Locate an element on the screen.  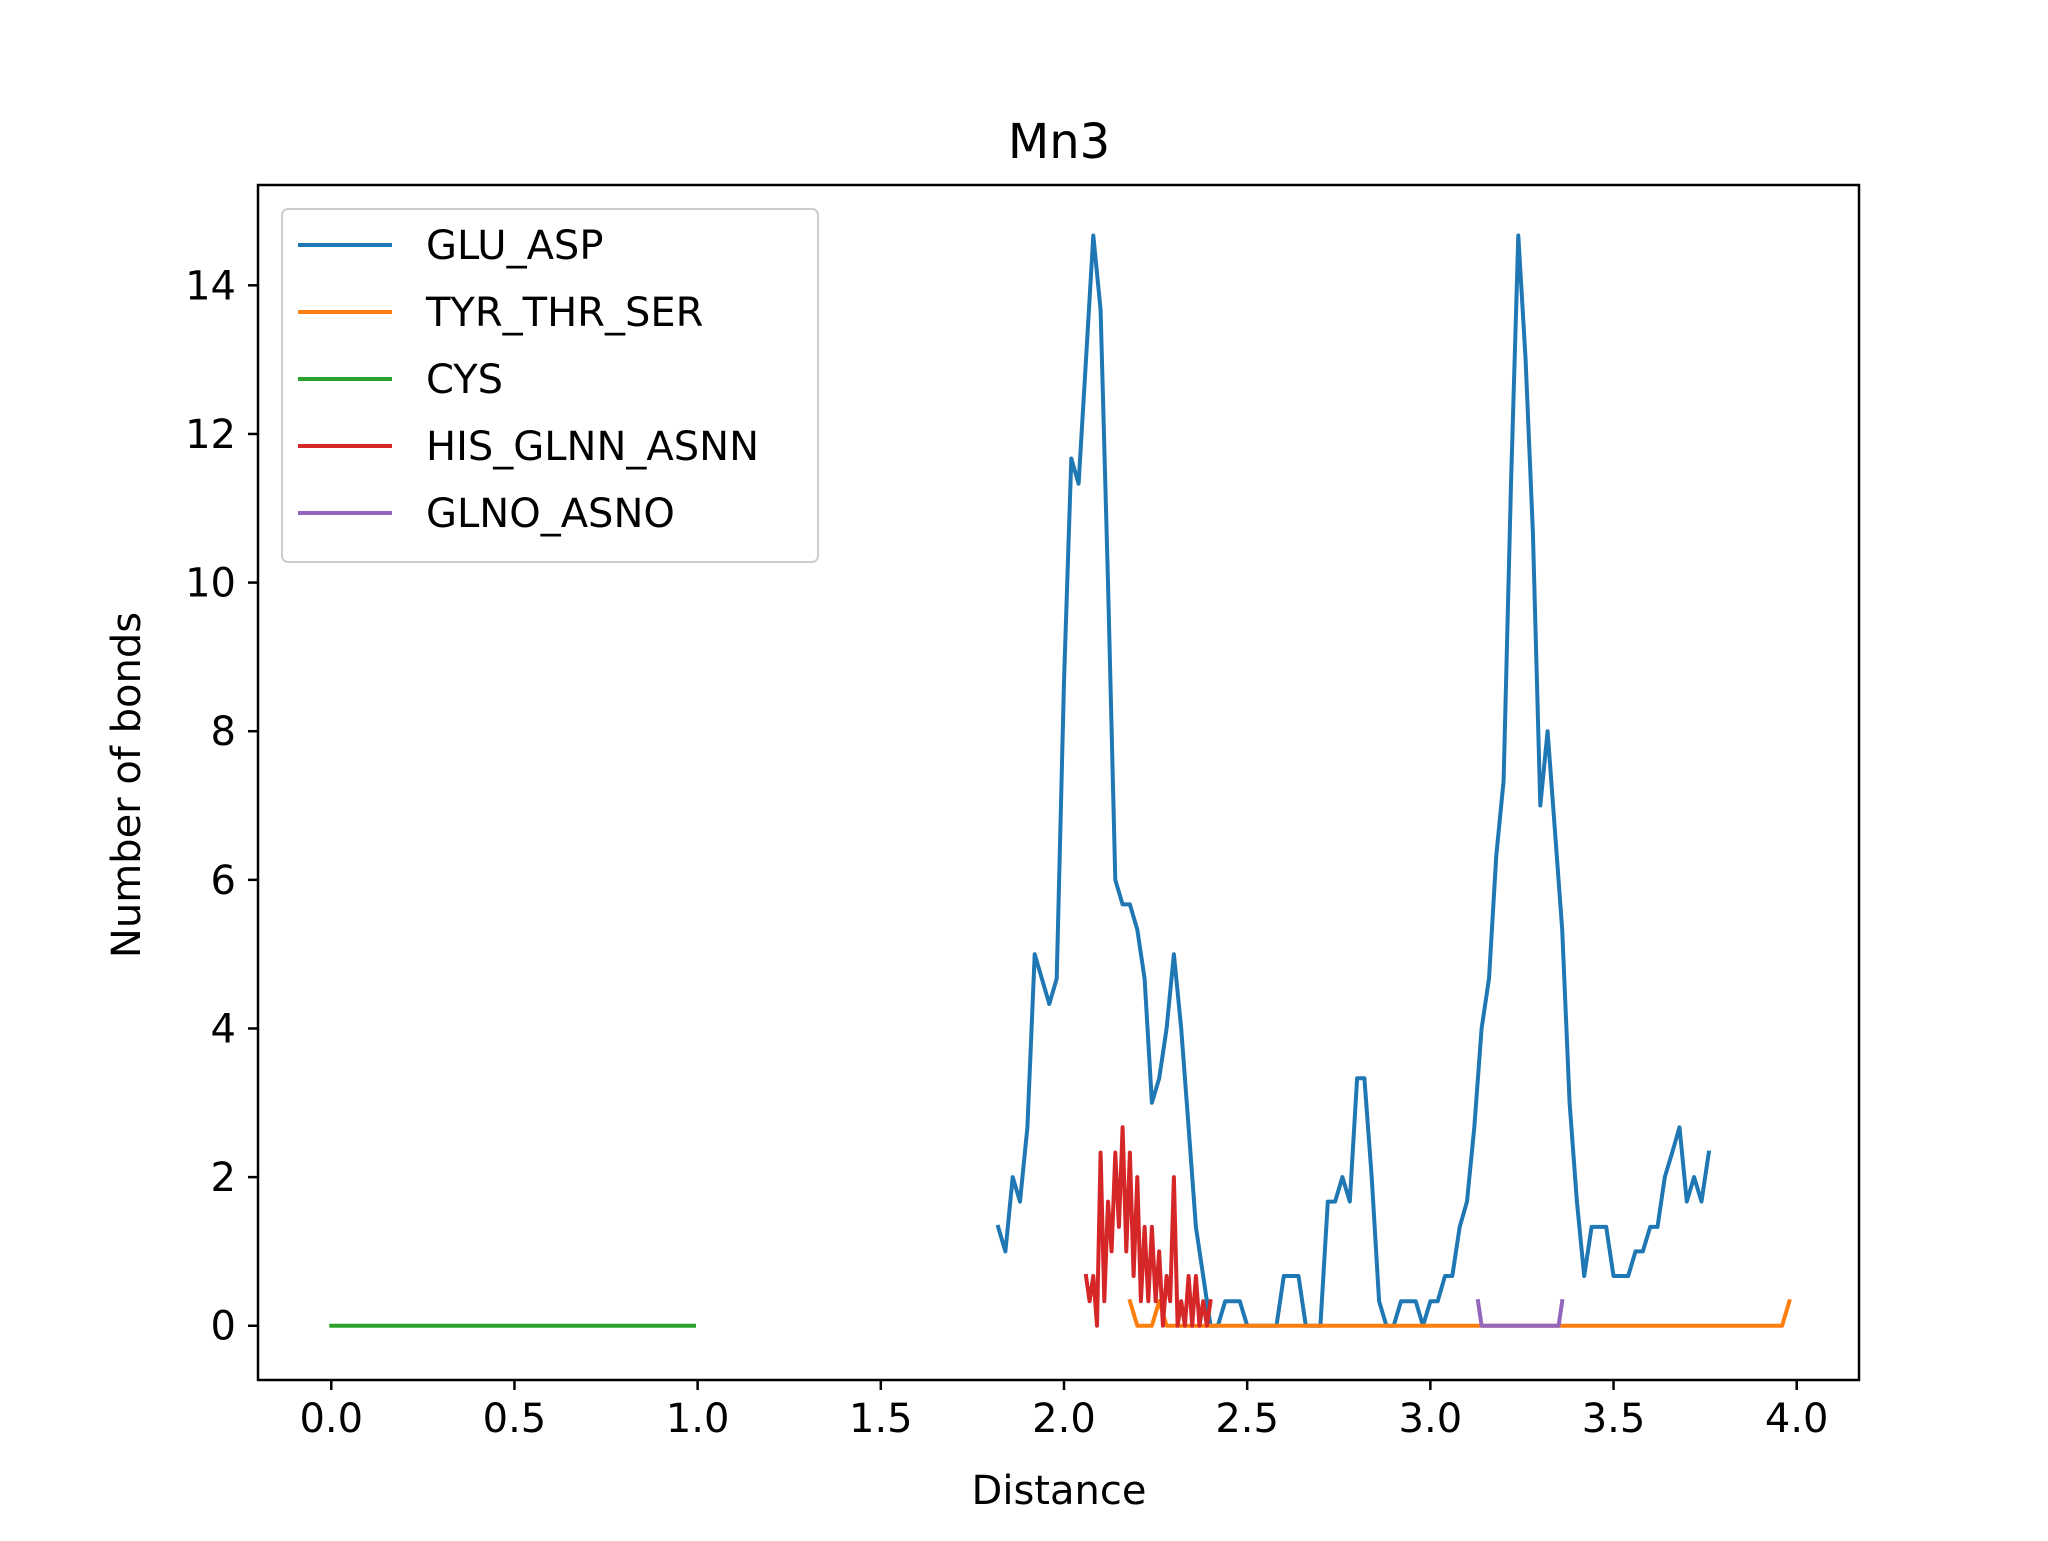
x-tick-label: 4.0 is located at coordinates (1797, 1419).